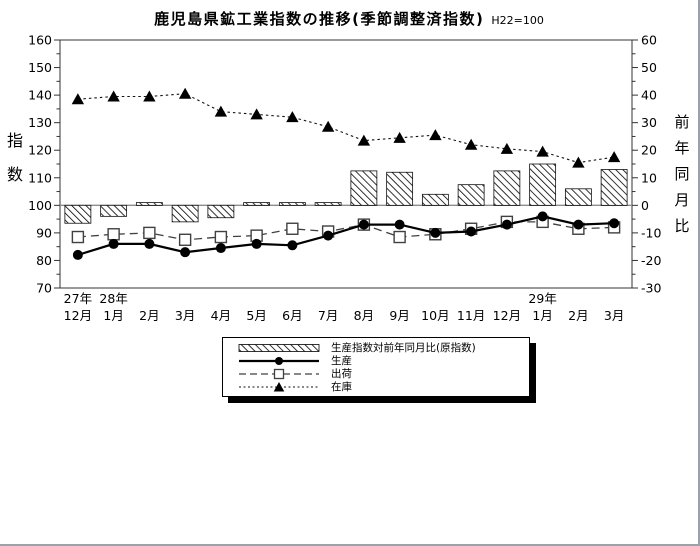  What do you see at coordinates (649, 150) in the screenshot?
I see `right-axis-tick-label: 20` at bounding box center [649, 150].